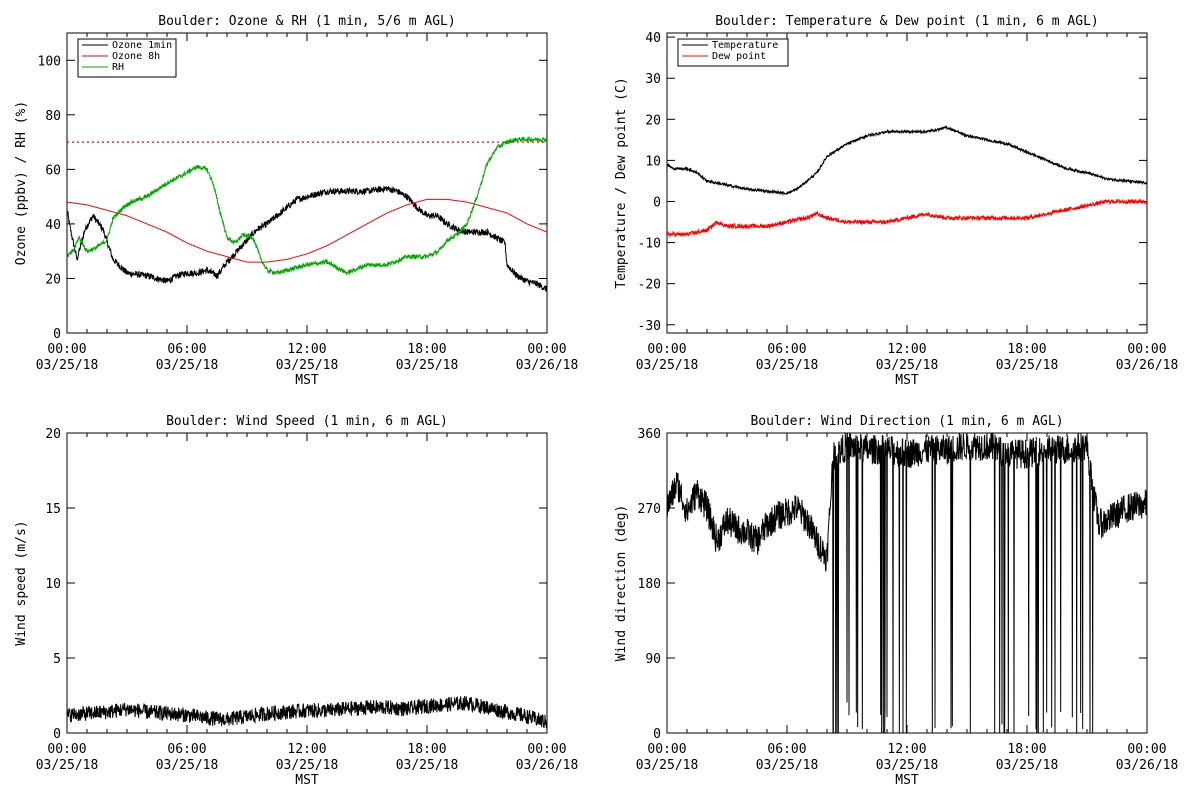 Image resolution: width=1200 pixels, height=804 pixels. Describe the element at coordinates (745, 45) in the screenshot. I see `legend-label: Temperature` at that location.